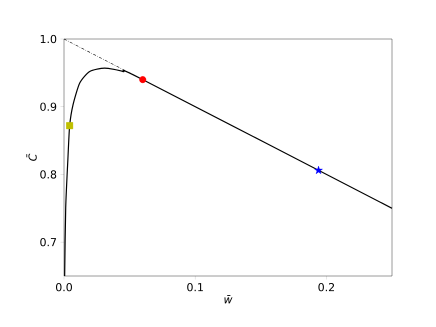 The image size is (436, 327). What do you see at coordinates (31, 157) in the screenshot?
I see `y-axis-title: C̄` at bounding box center [31, 157].